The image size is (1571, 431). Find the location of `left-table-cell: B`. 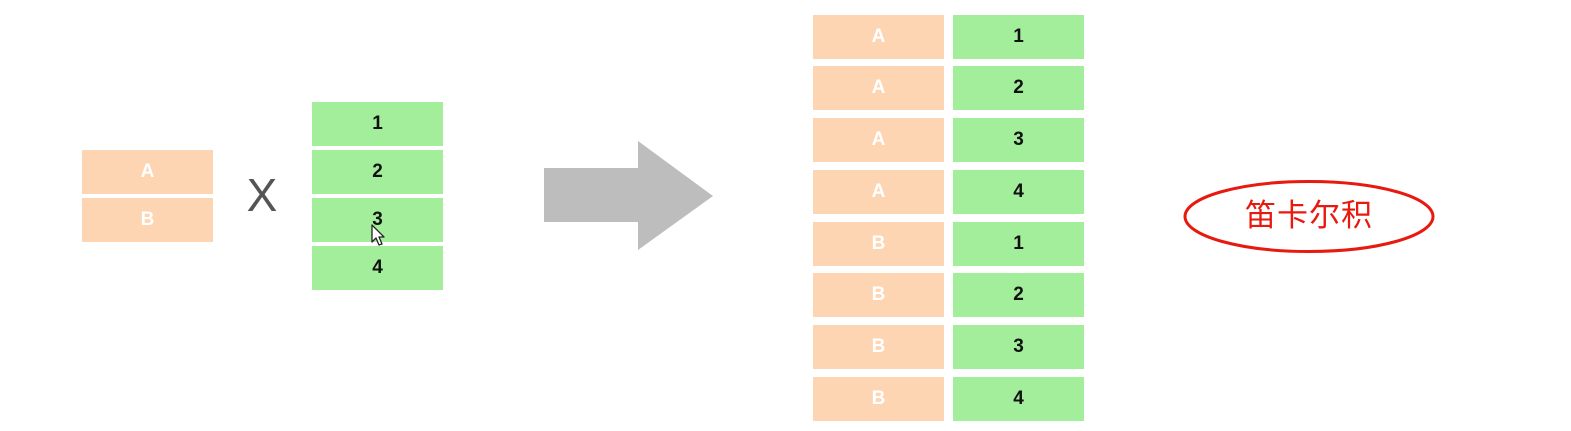

left-table-cell: B is located at coordinates (147, 220).